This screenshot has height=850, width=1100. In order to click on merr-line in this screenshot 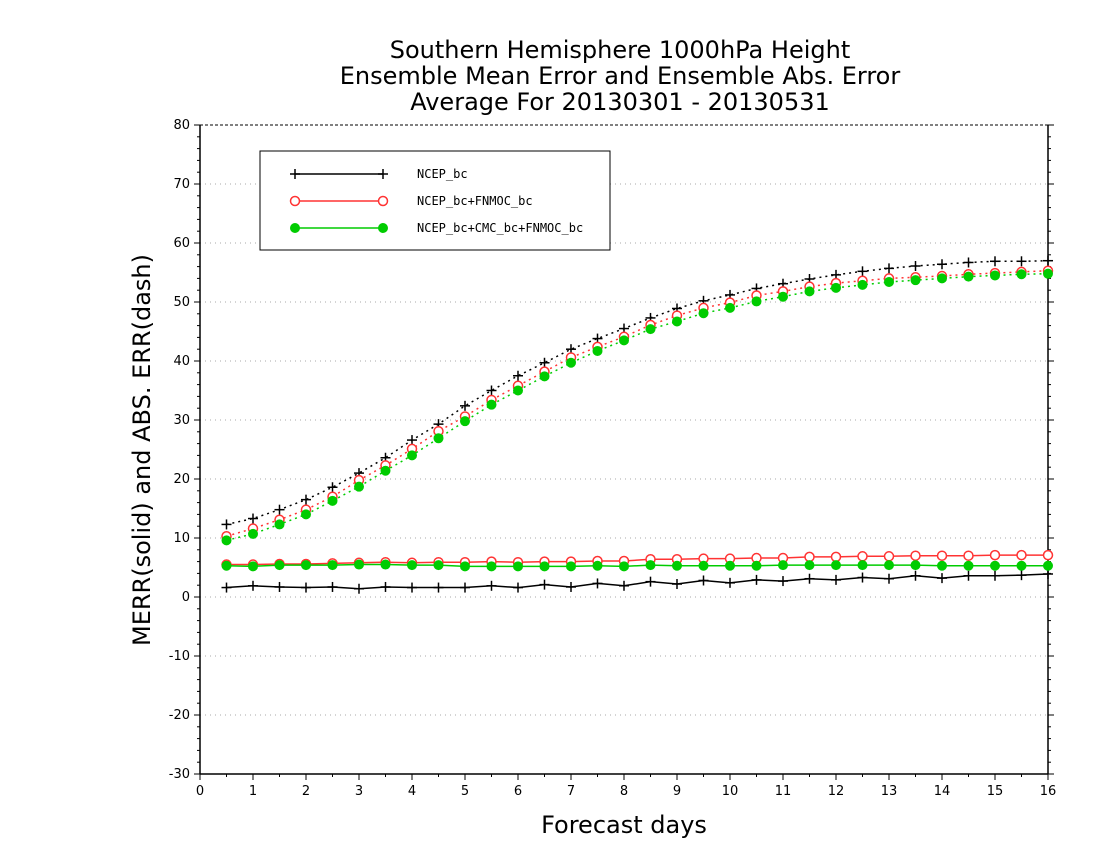, I will do `click(637, 581)`.